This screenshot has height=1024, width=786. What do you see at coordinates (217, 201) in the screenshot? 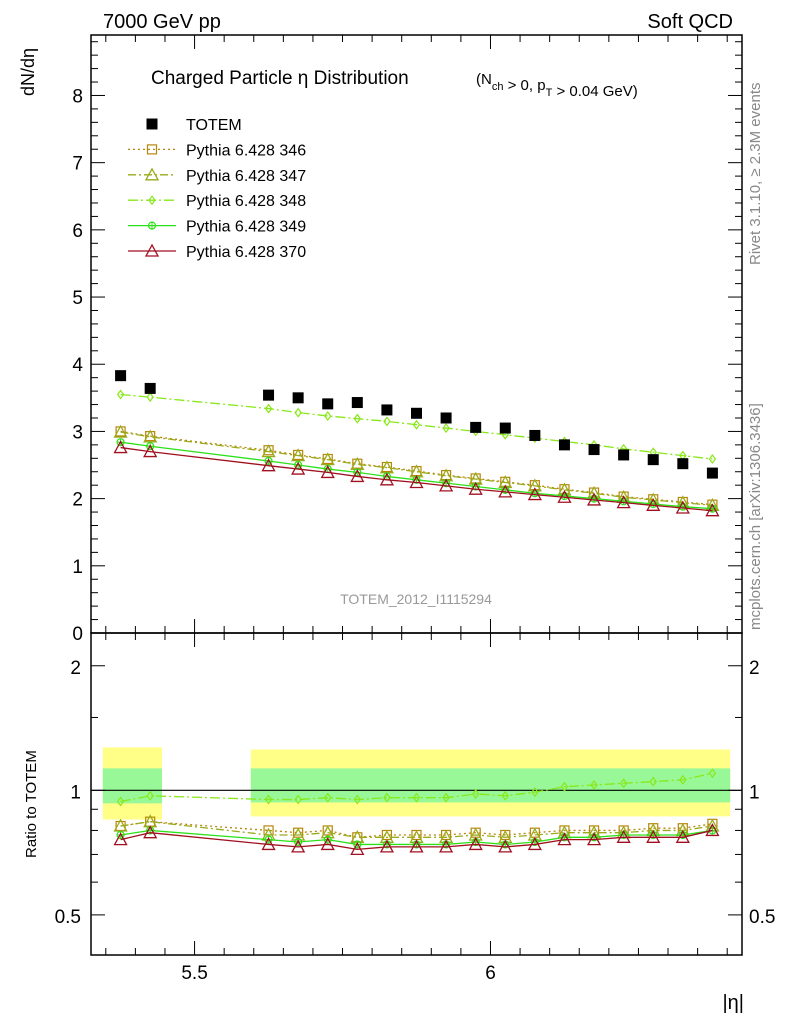
I see `legend-item-3: Pythia 6.428 348` at bounding box center [217, 201].